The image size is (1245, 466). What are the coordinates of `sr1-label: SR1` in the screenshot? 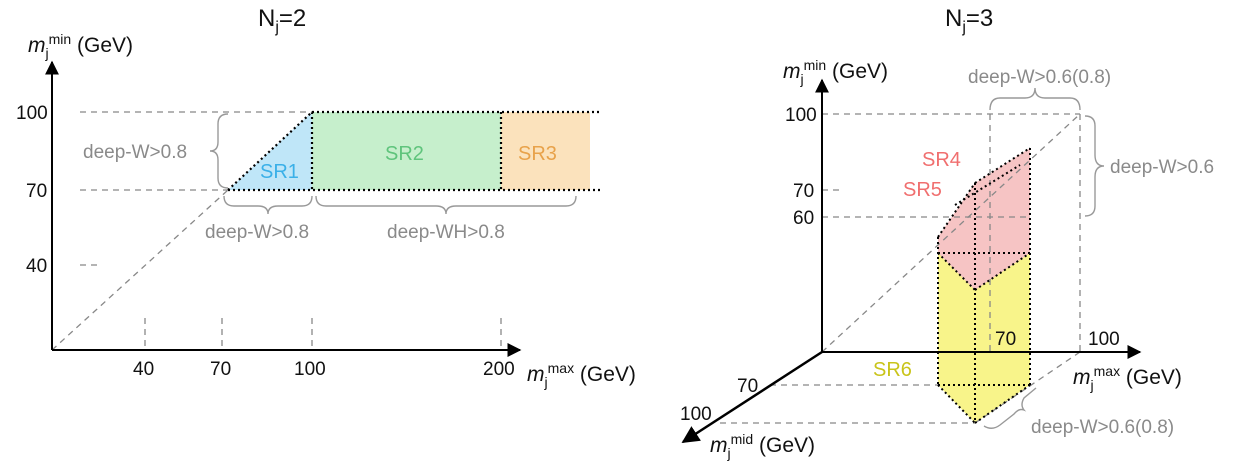 It's located at (279, 172).